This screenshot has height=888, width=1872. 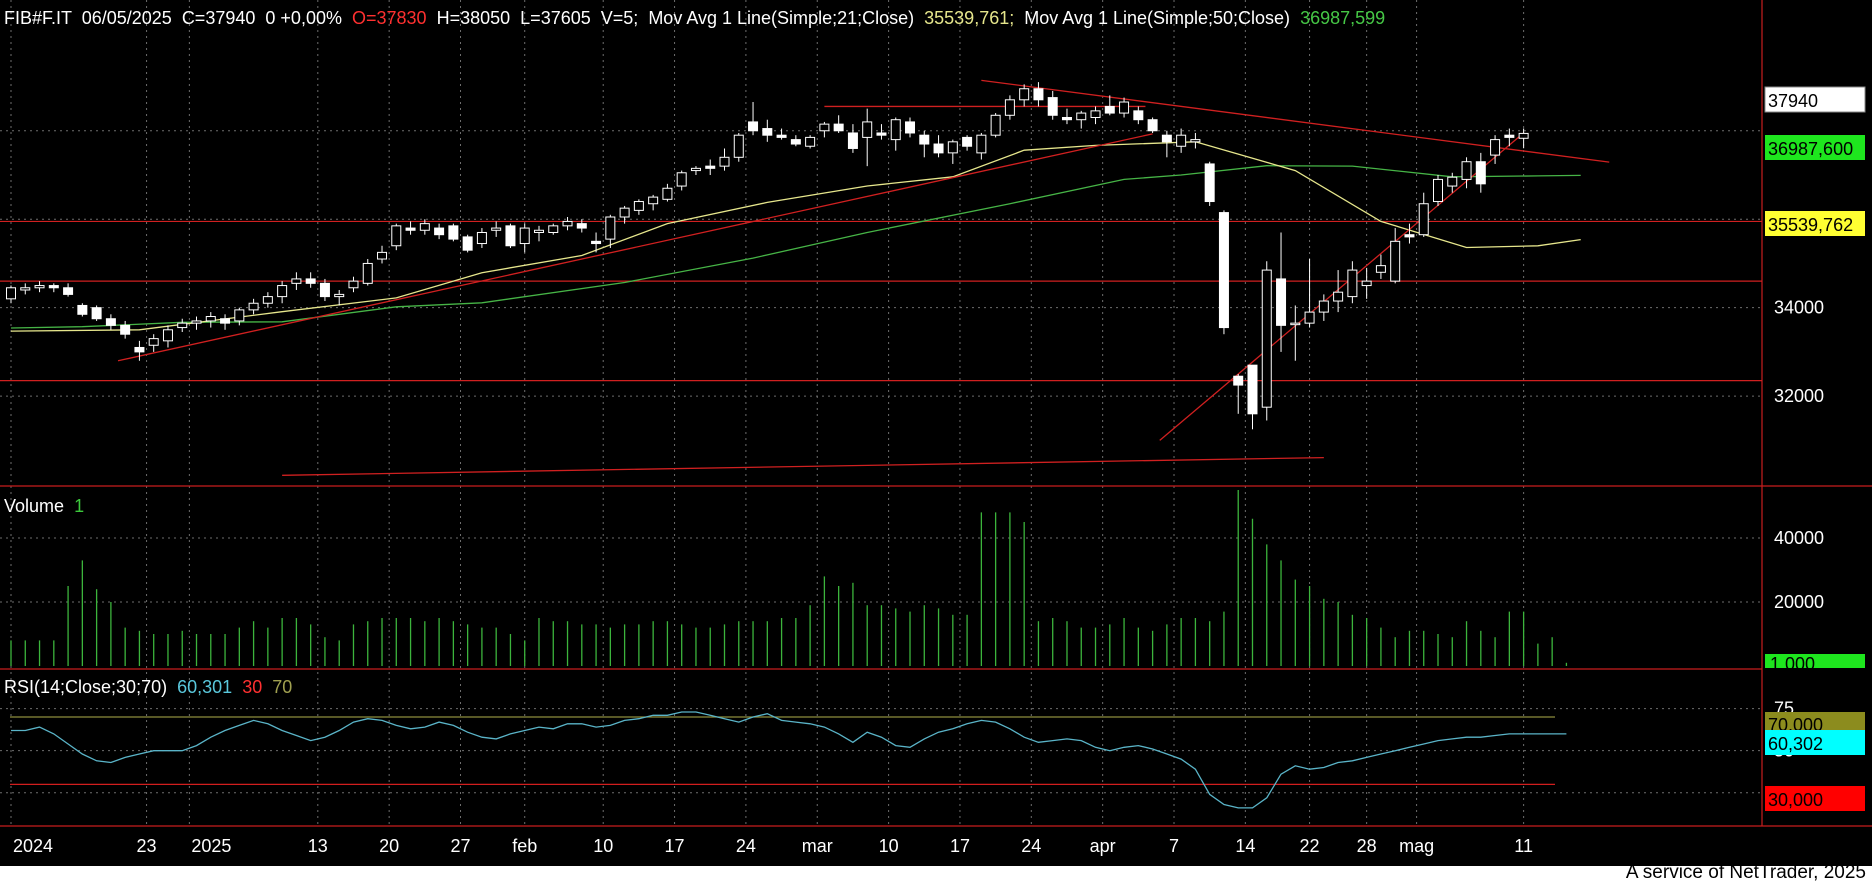 I want to click on last-price-badge-text: 37940, so click(x=1793, y=101).